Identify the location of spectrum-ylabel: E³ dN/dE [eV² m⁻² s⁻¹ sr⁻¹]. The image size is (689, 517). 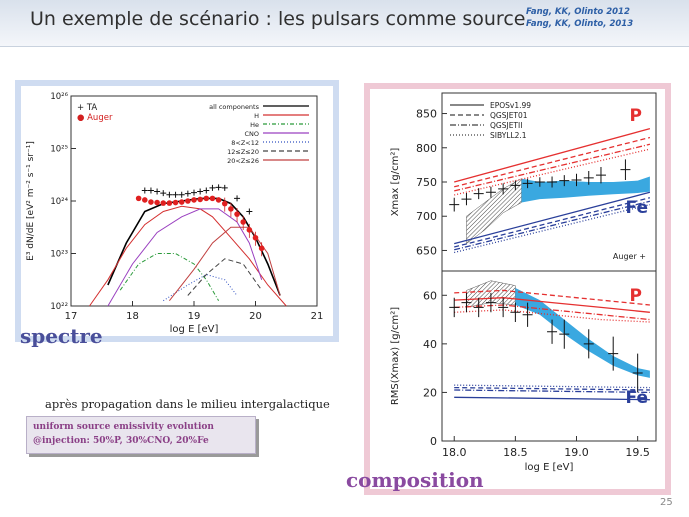
(31, 201).